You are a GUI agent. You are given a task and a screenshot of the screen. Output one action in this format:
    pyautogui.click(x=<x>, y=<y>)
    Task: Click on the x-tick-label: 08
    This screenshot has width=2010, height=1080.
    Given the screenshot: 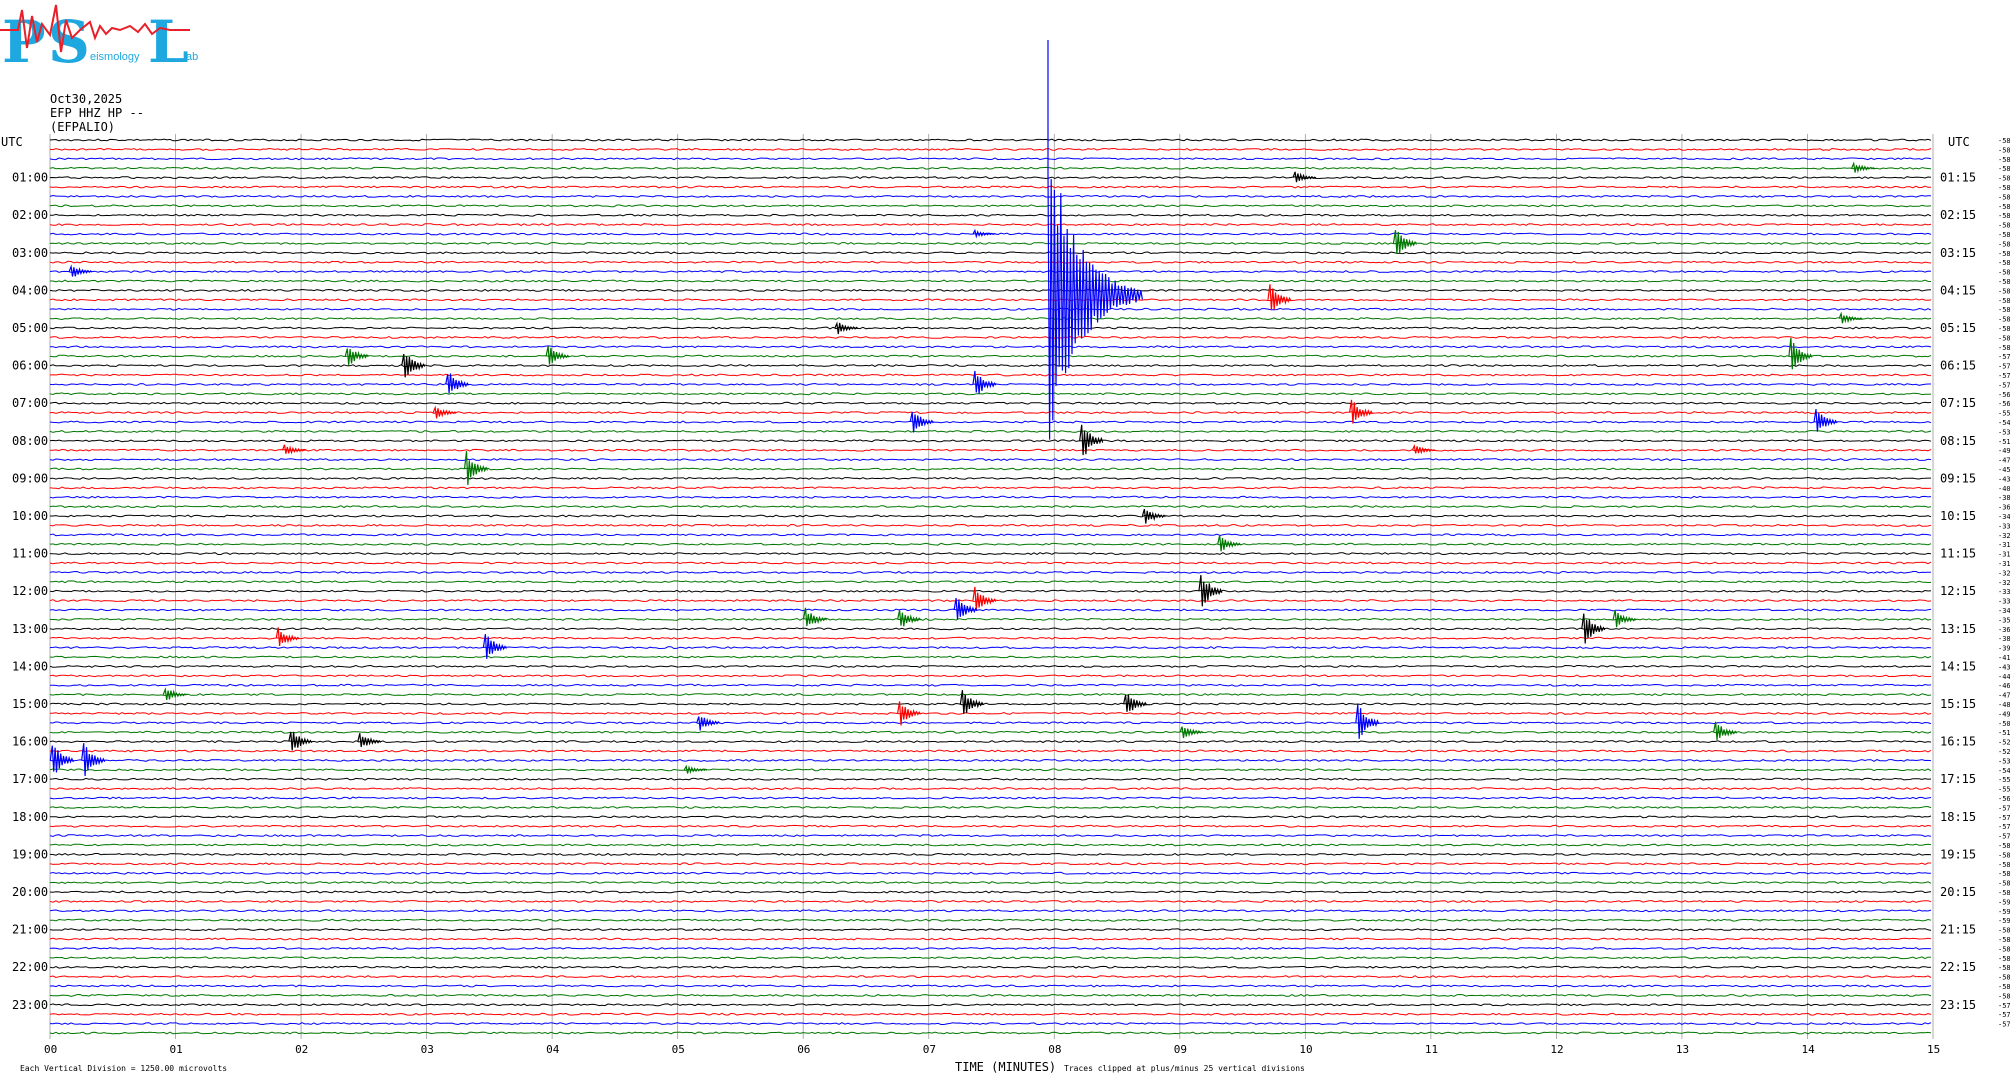 What is the action you would take?
    pyautogui.click(x=1054, y=1049)
    